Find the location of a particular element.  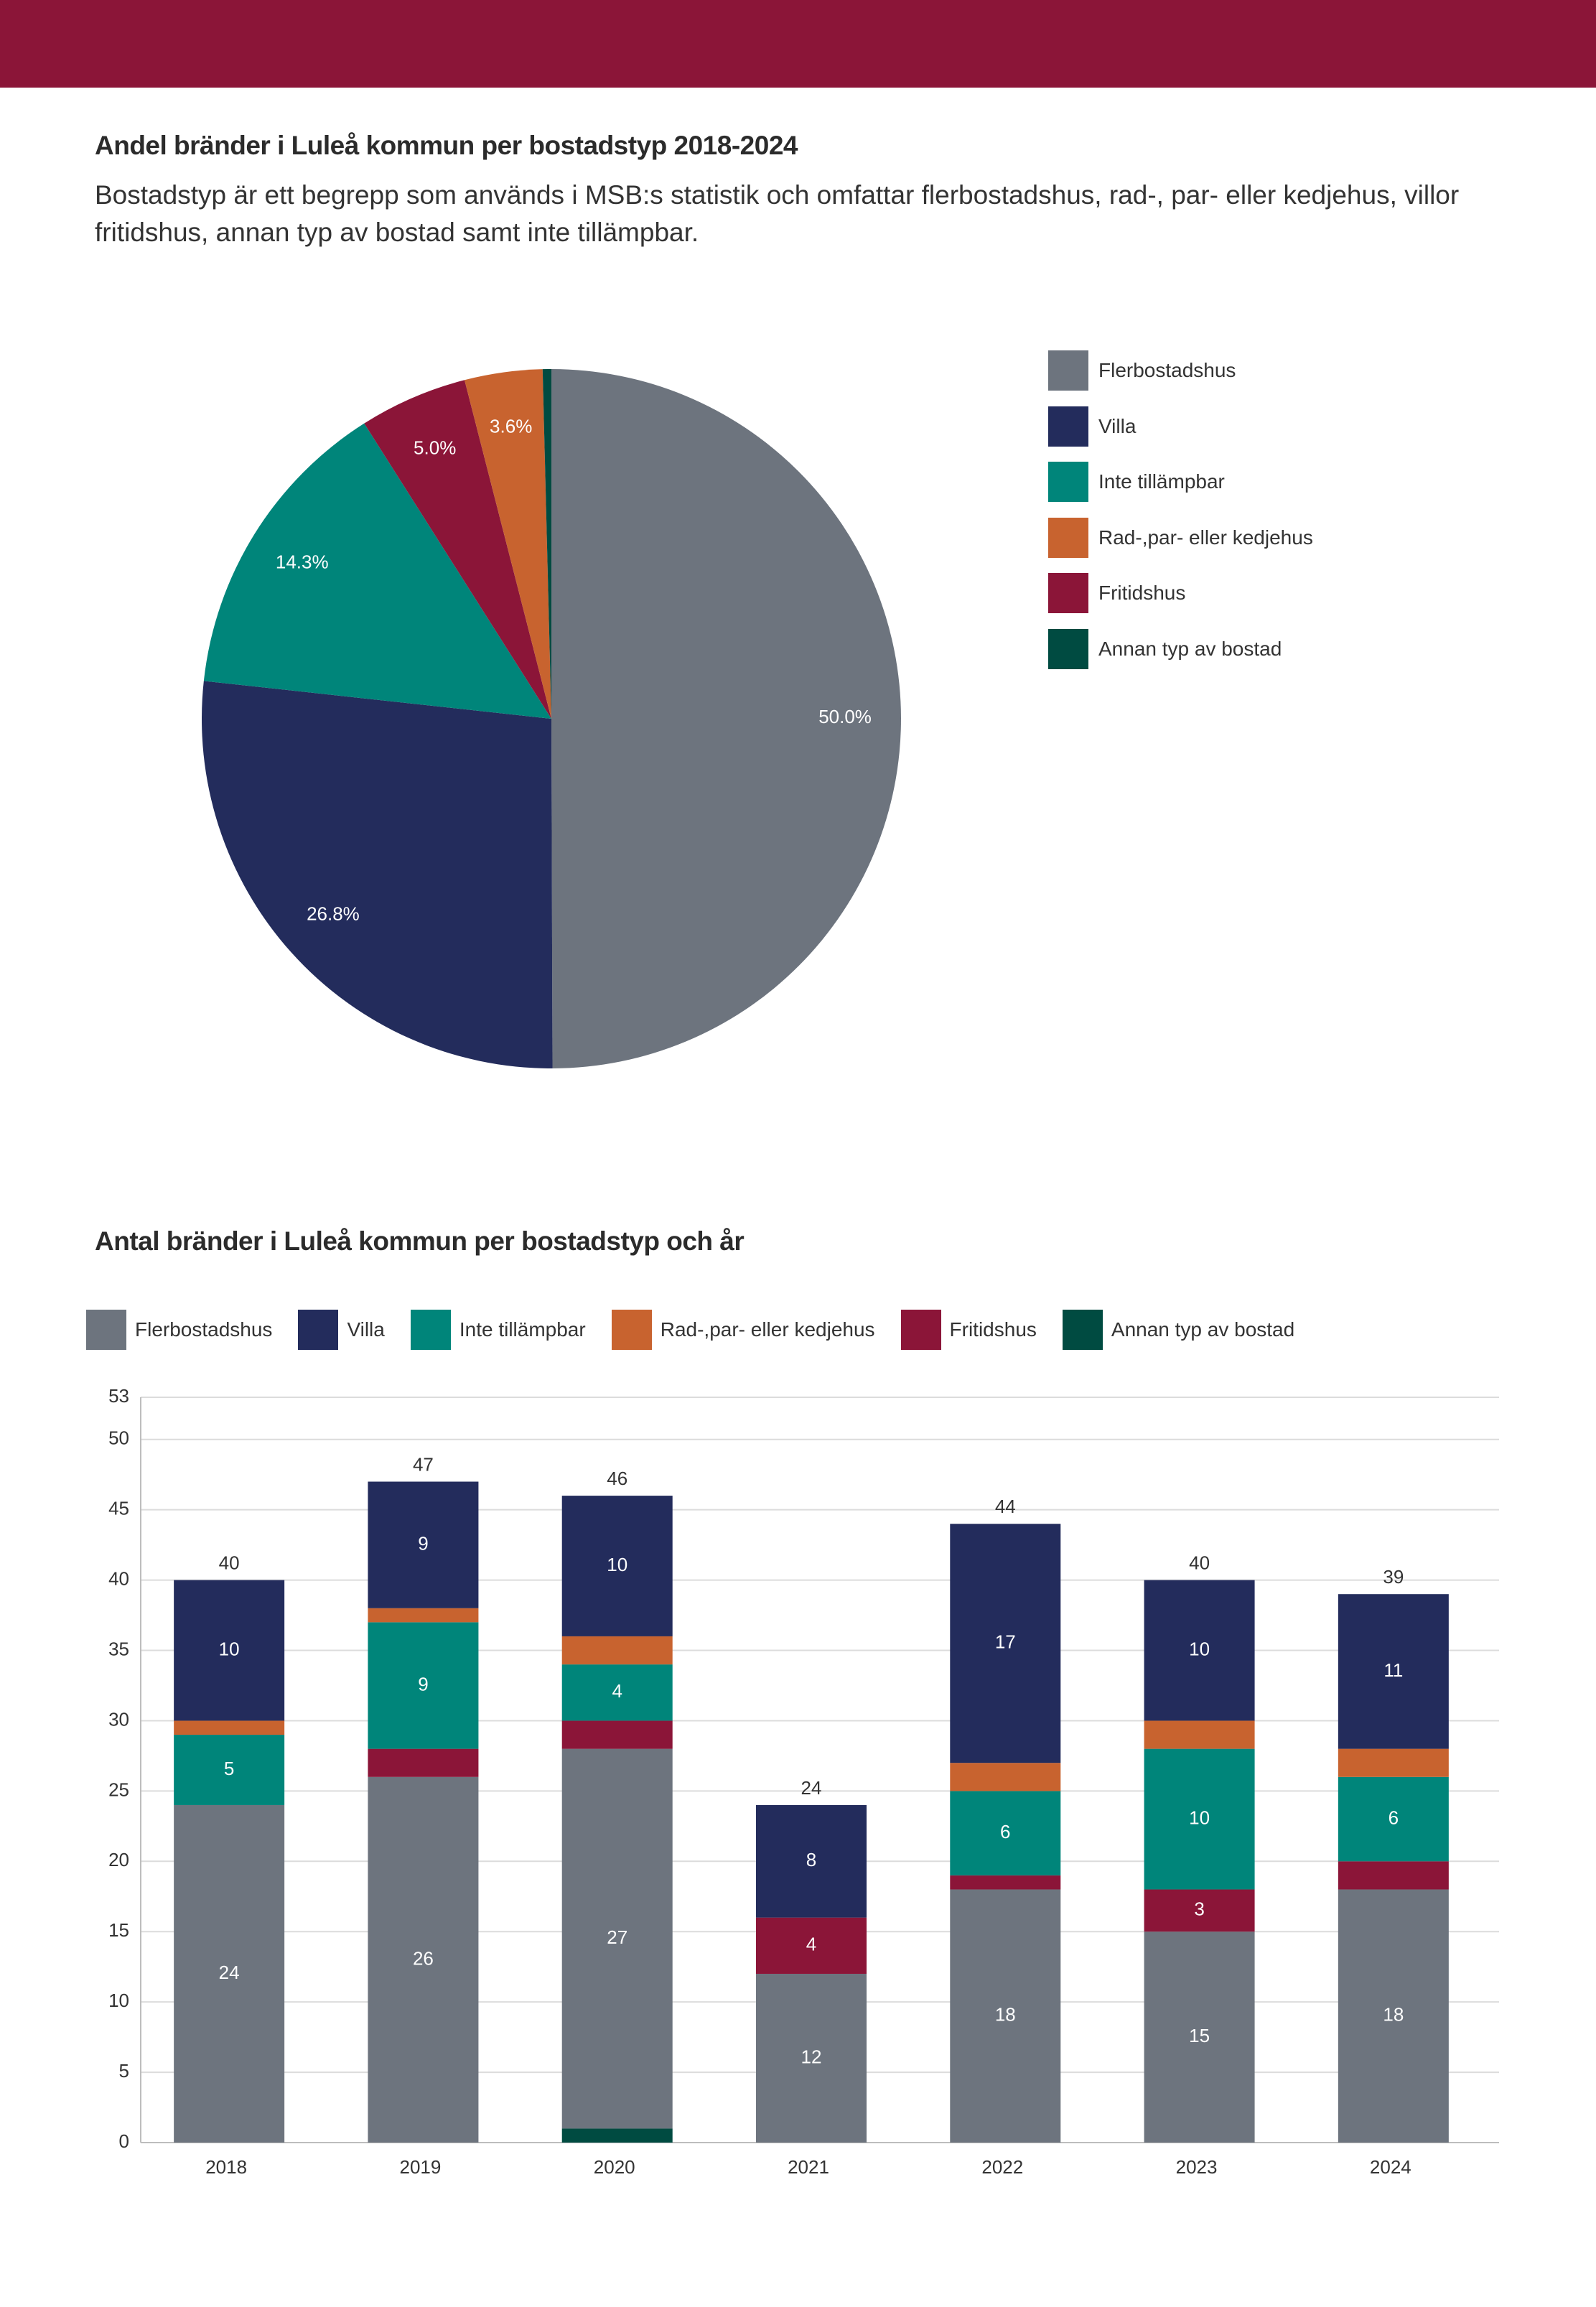

bar-value-label: 15 is located at coordinates (1199, 2036).